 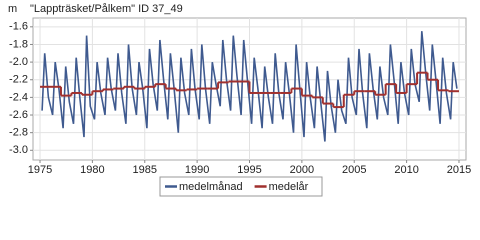 What do you see at coordinates (12, 9) in the screenshot?
I see `y-unit: m` at bounding box center [12, 9].